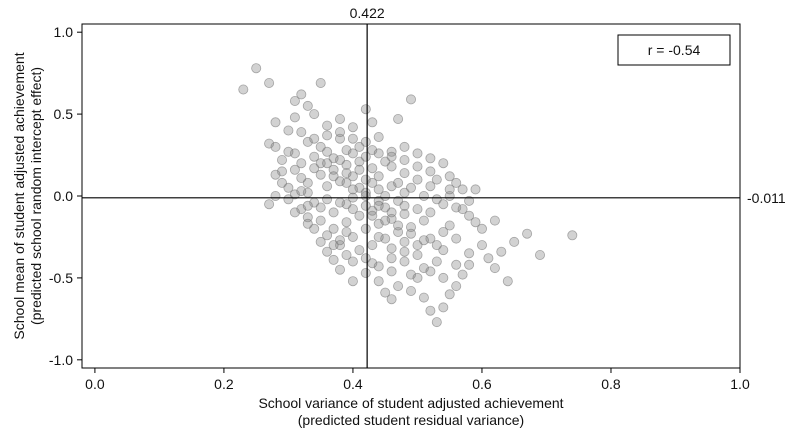 This screenshot has width=800, height=434. What do you see at coordinates (417, 380) in the screenshot?
I see `x-axis-ticks: 0.0 0.2 0.4 0.6 0.8 1.0` at bounding box center [417, 380].